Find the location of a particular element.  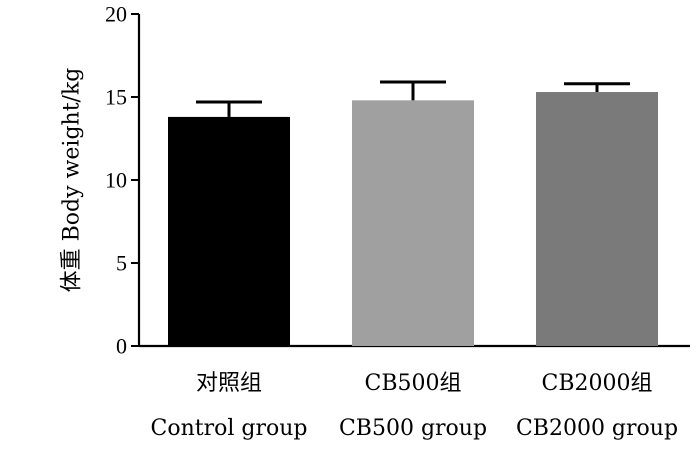

y-axis-label: 体重 Body weight/kg is located at coordinates (72, 180).